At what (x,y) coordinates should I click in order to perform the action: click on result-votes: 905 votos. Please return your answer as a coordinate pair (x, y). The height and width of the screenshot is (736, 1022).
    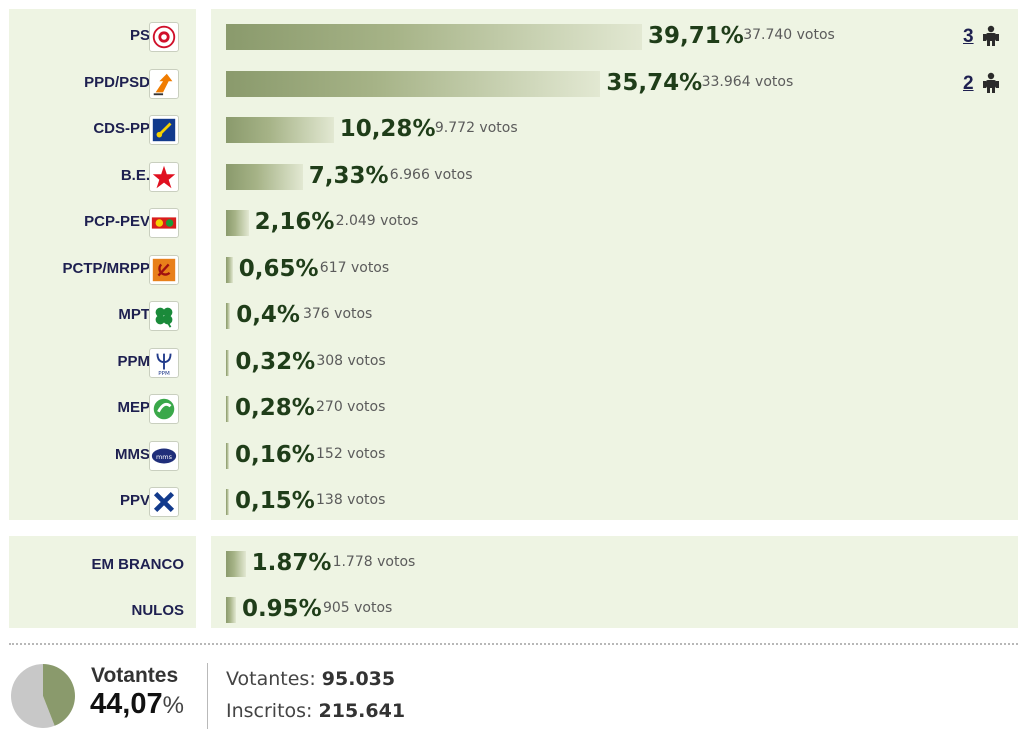
    Looking at the image, I should click on (357, 608).